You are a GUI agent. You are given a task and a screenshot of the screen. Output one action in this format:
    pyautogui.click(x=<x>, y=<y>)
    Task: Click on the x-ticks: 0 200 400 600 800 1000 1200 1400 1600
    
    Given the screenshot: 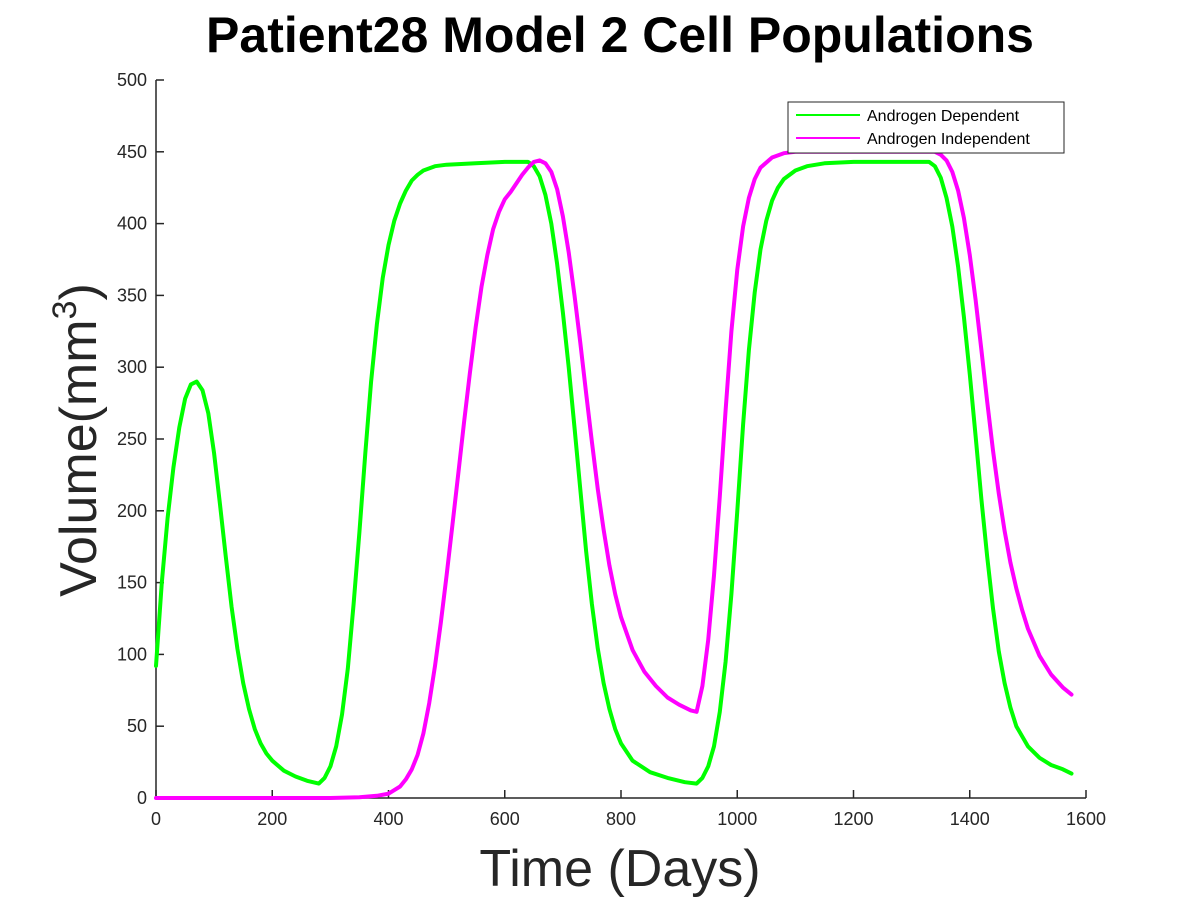 What is the action you would take?
    pyautogui.click(x=628, y=809)
    